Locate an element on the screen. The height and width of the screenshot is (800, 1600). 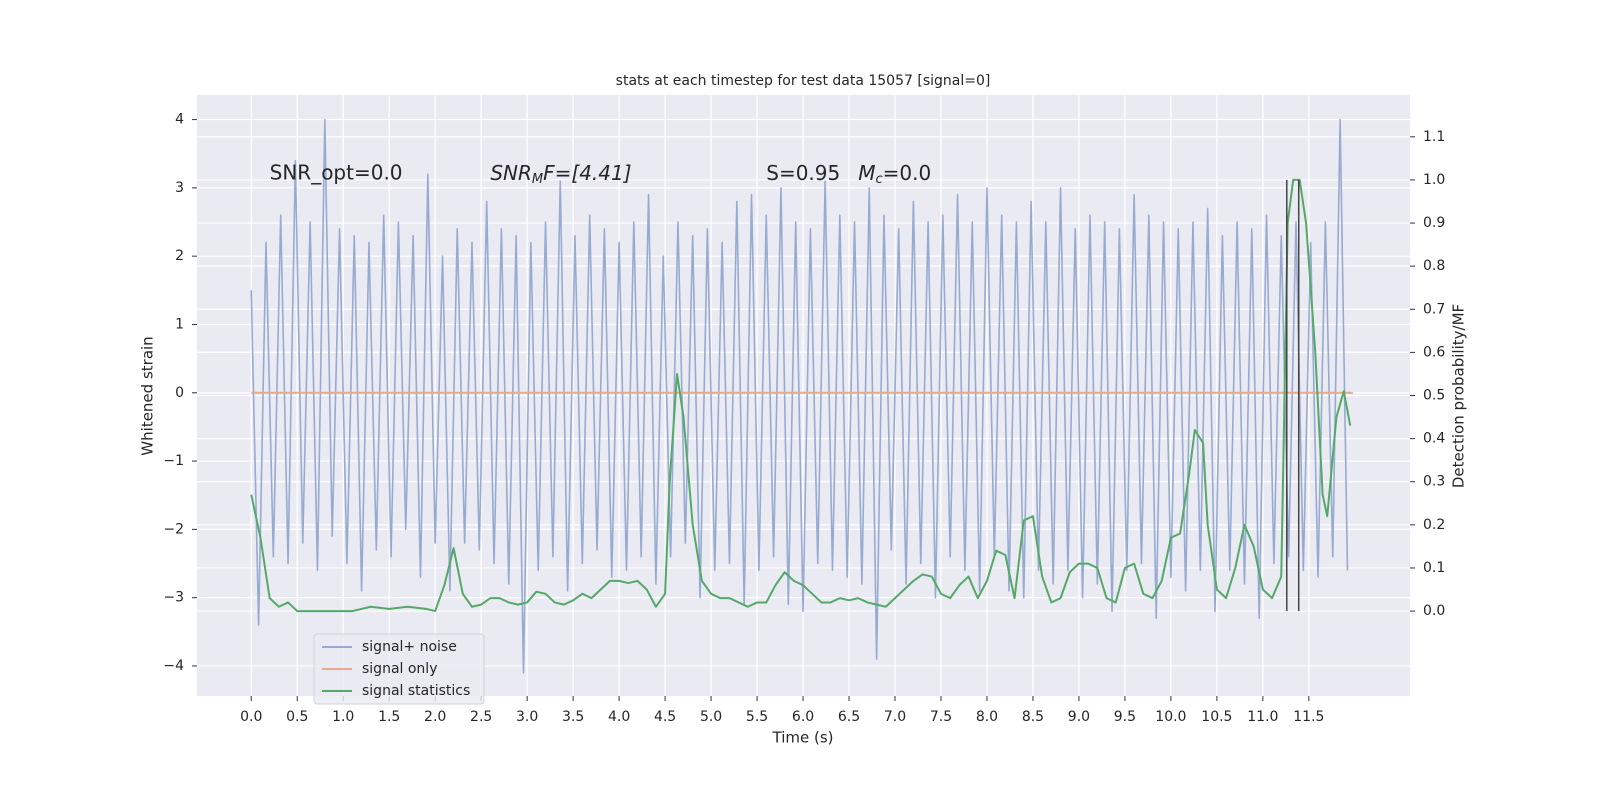
x-tick-label: 4.5 is located at coordinates (665, 717).